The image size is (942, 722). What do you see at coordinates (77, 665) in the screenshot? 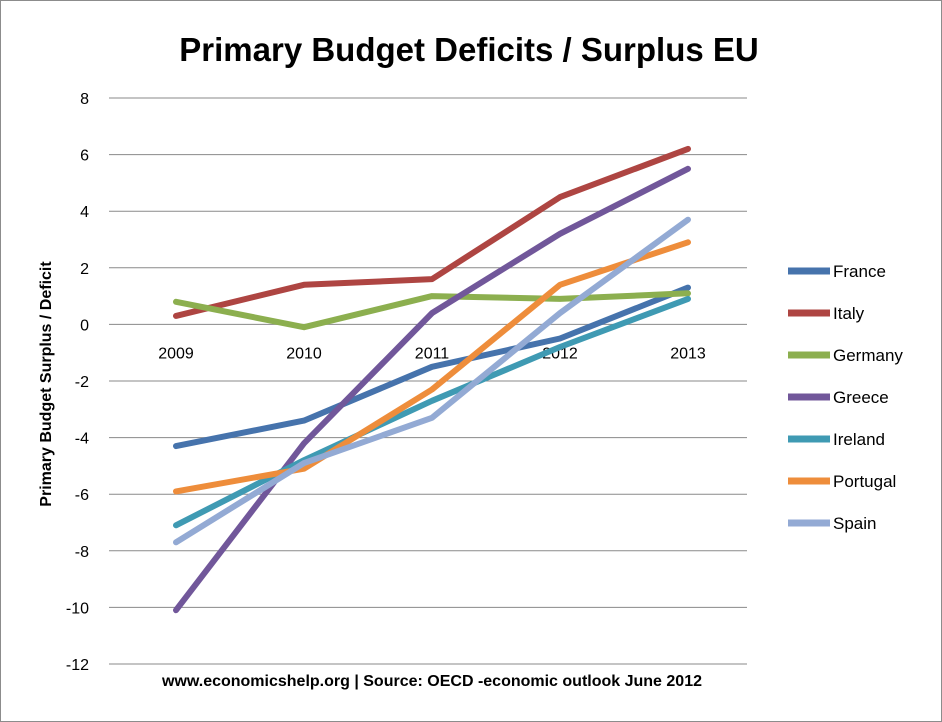
I see `y-tick-label: -12` at bounding box center [77, 665].